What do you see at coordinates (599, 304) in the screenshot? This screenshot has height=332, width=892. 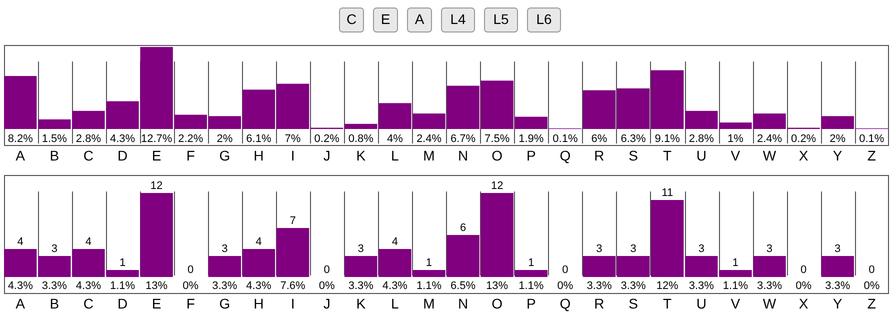 I see `x-tick-label: R` at bounding box center [599, 304].